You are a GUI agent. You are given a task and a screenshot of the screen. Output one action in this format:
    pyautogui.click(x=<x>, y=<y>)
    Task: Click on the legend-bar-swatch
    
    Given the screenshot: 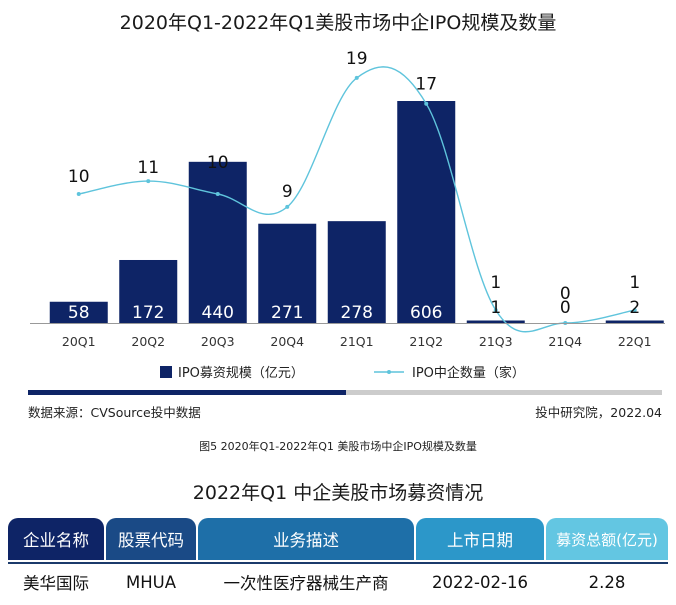 What is the action you would take?
    pyautogui.click(x=166, y=371)
    